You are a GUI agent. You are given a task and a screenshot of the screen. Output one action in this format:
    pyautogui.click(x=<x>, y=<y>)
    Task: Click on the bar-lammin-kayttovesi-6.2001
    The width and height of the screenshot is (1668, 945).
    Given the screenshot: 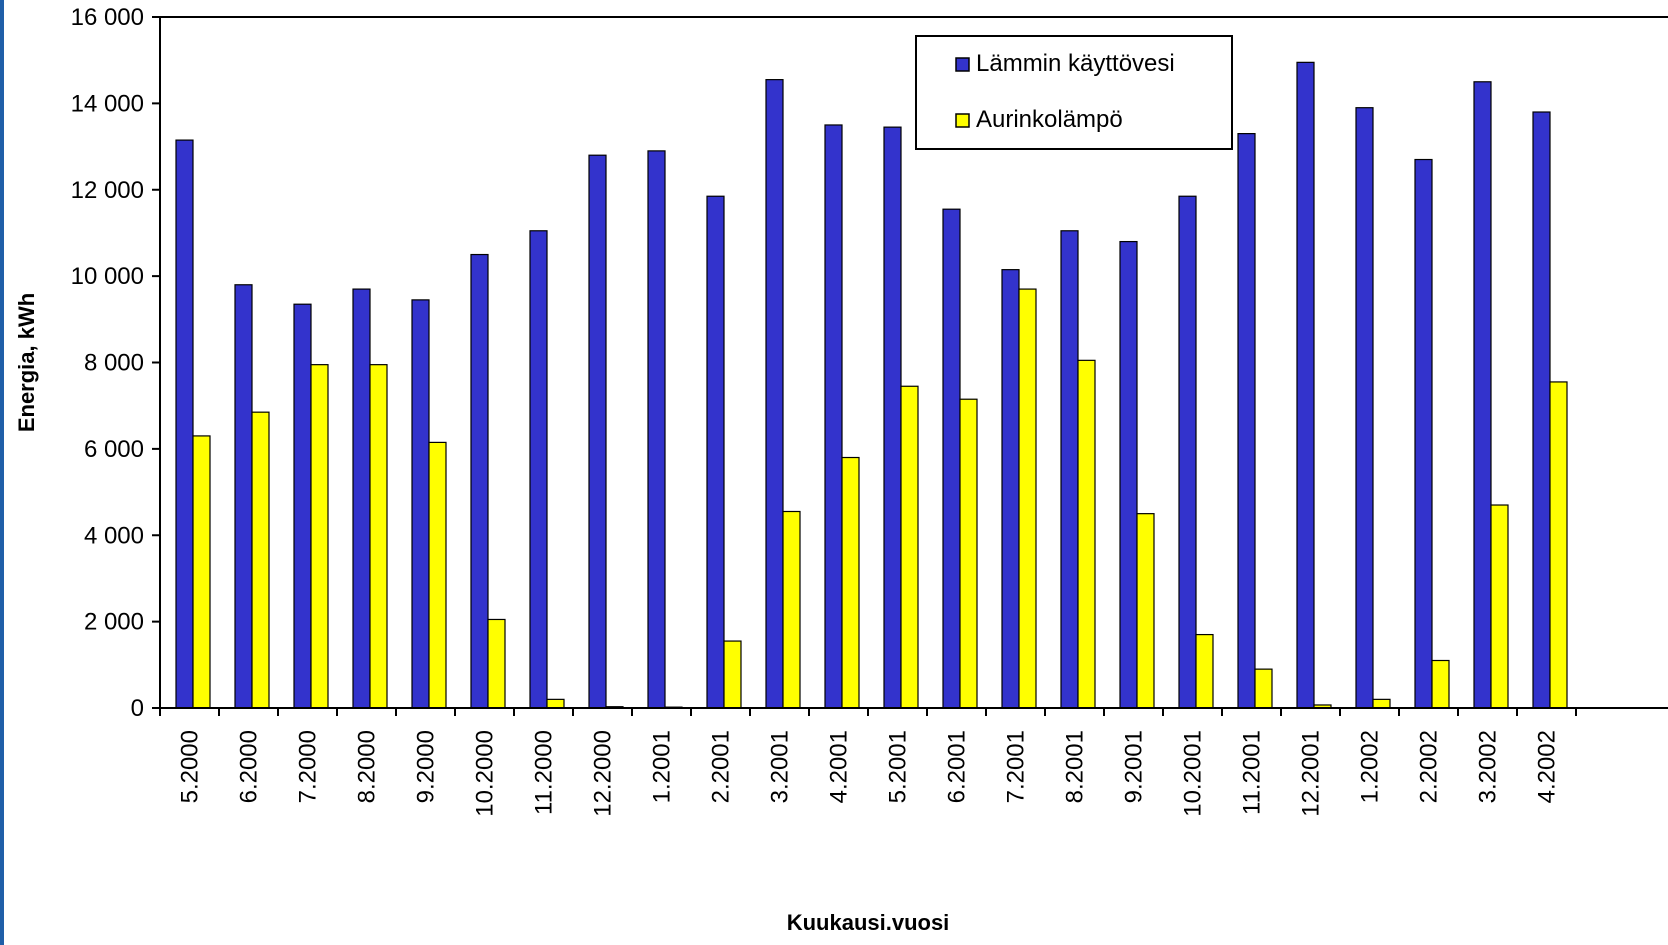 What is the action you would take?
    pyautogui.click(x=951, y=458)
    